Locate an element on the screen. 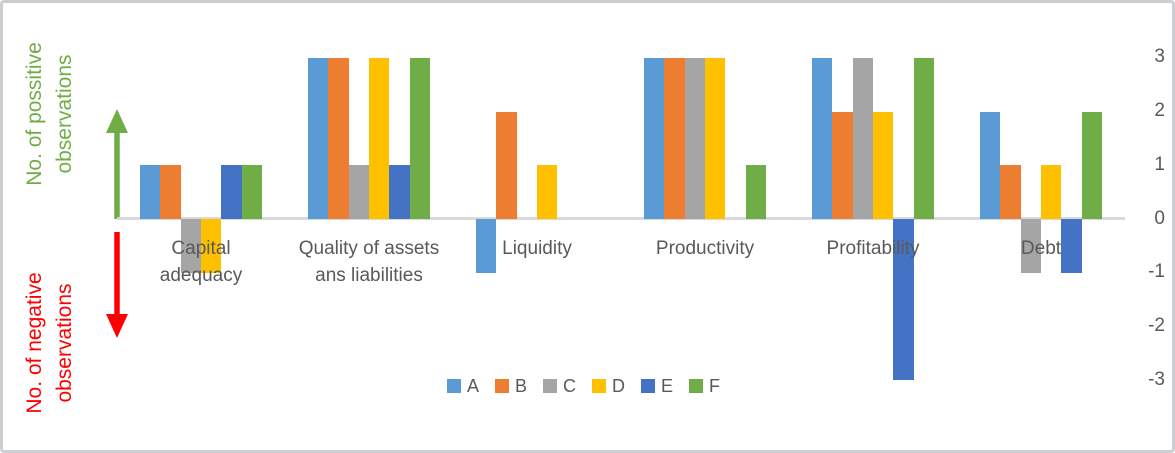  positive-axis-arrow-icon is located at coordinates (117, 164).